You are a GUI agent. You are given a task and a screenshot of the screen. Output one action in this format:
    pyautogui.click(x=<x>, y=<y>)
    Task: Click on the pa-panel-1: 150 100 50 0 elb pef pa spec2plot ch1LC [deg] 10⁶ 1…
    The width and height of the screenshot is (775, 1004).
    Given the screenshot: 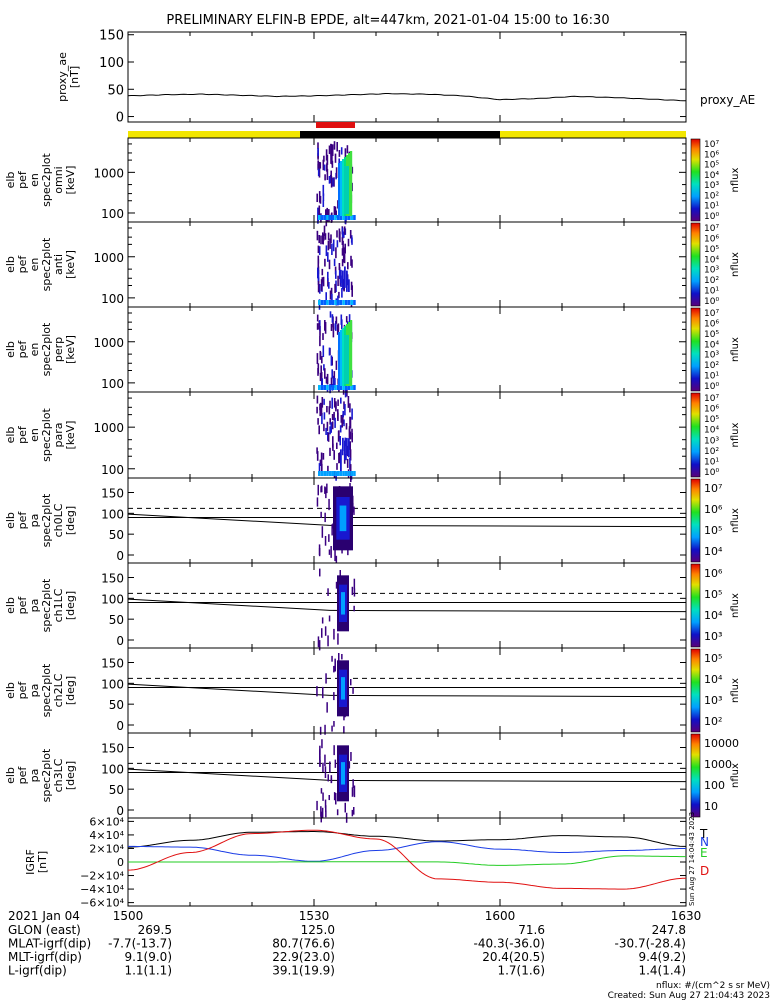 What is the action you would take?
    pyautogui.click(x=372, y=606)
    